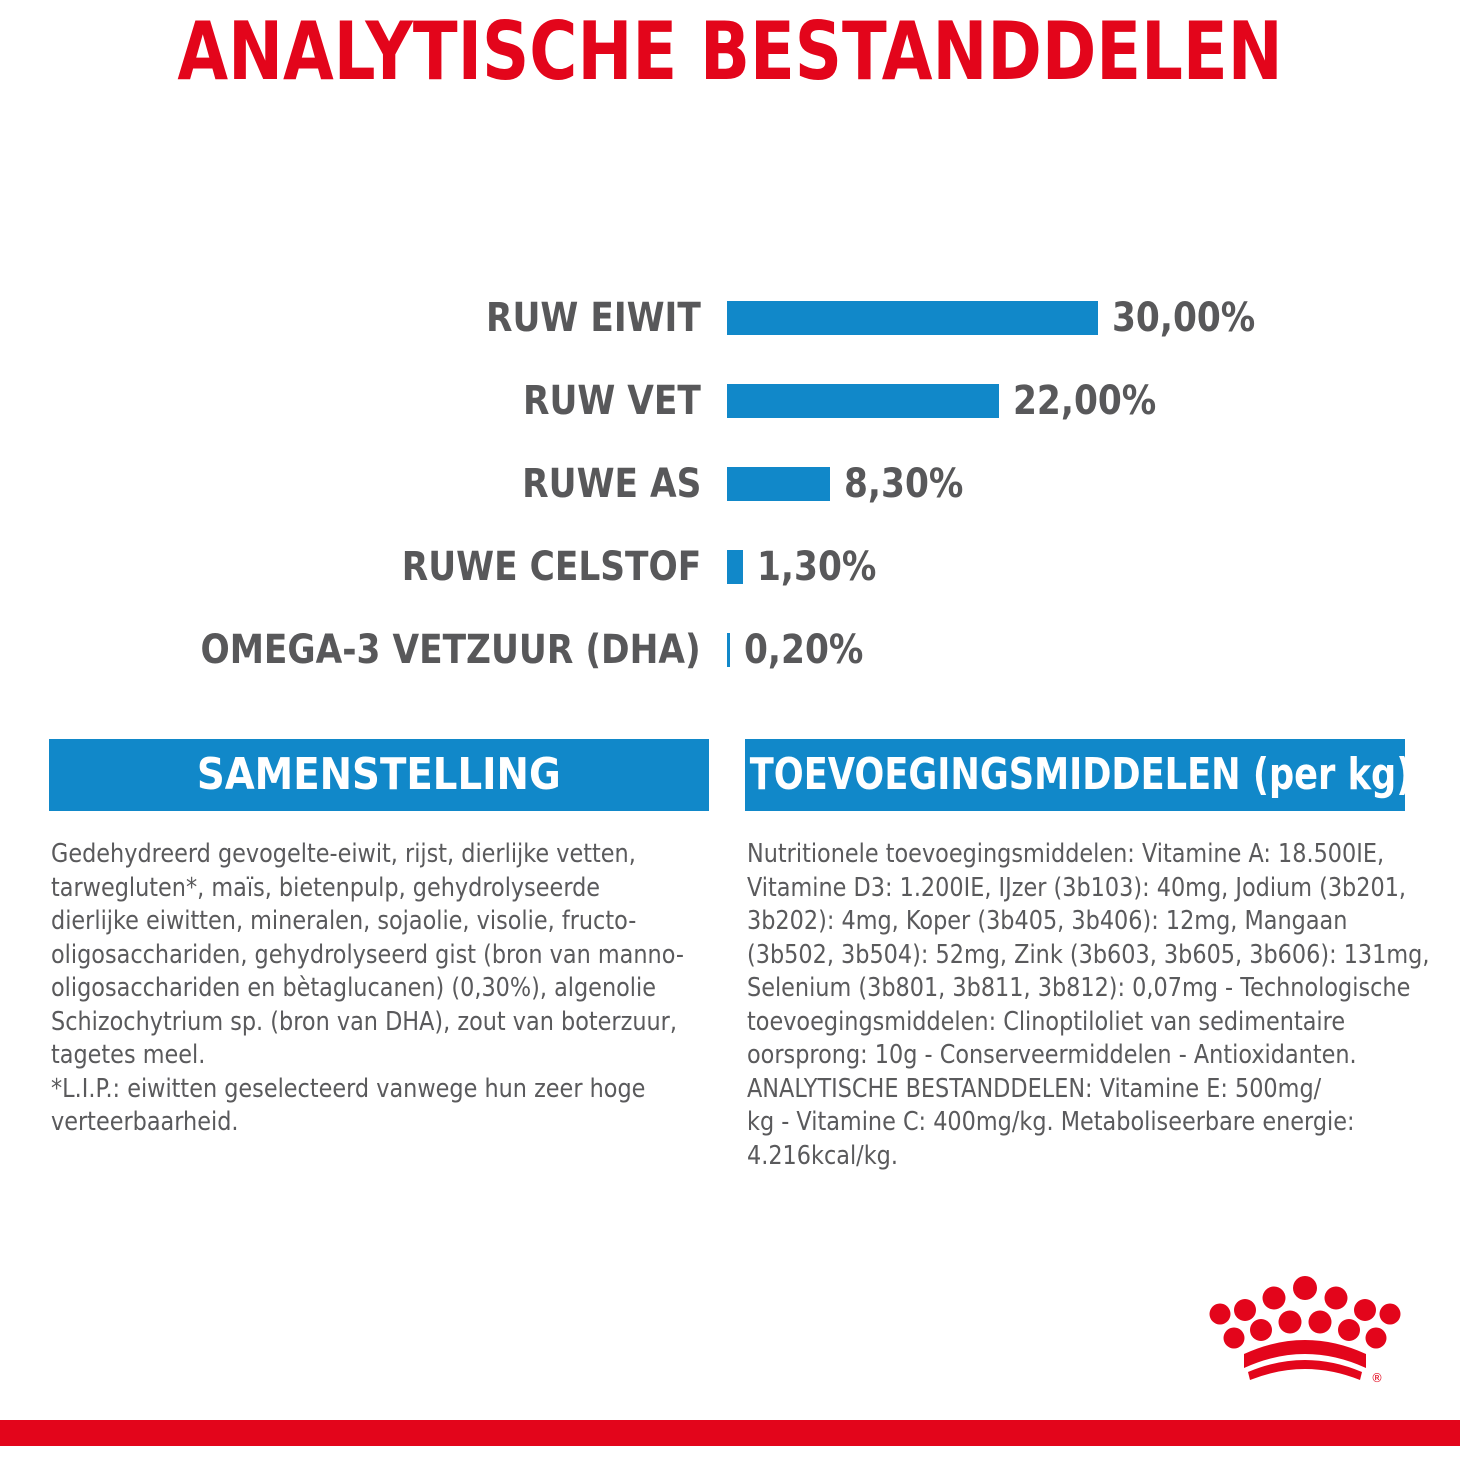  I want to click on chart-row: RUWE CELSTOF 1,30%, so click(730, 567).